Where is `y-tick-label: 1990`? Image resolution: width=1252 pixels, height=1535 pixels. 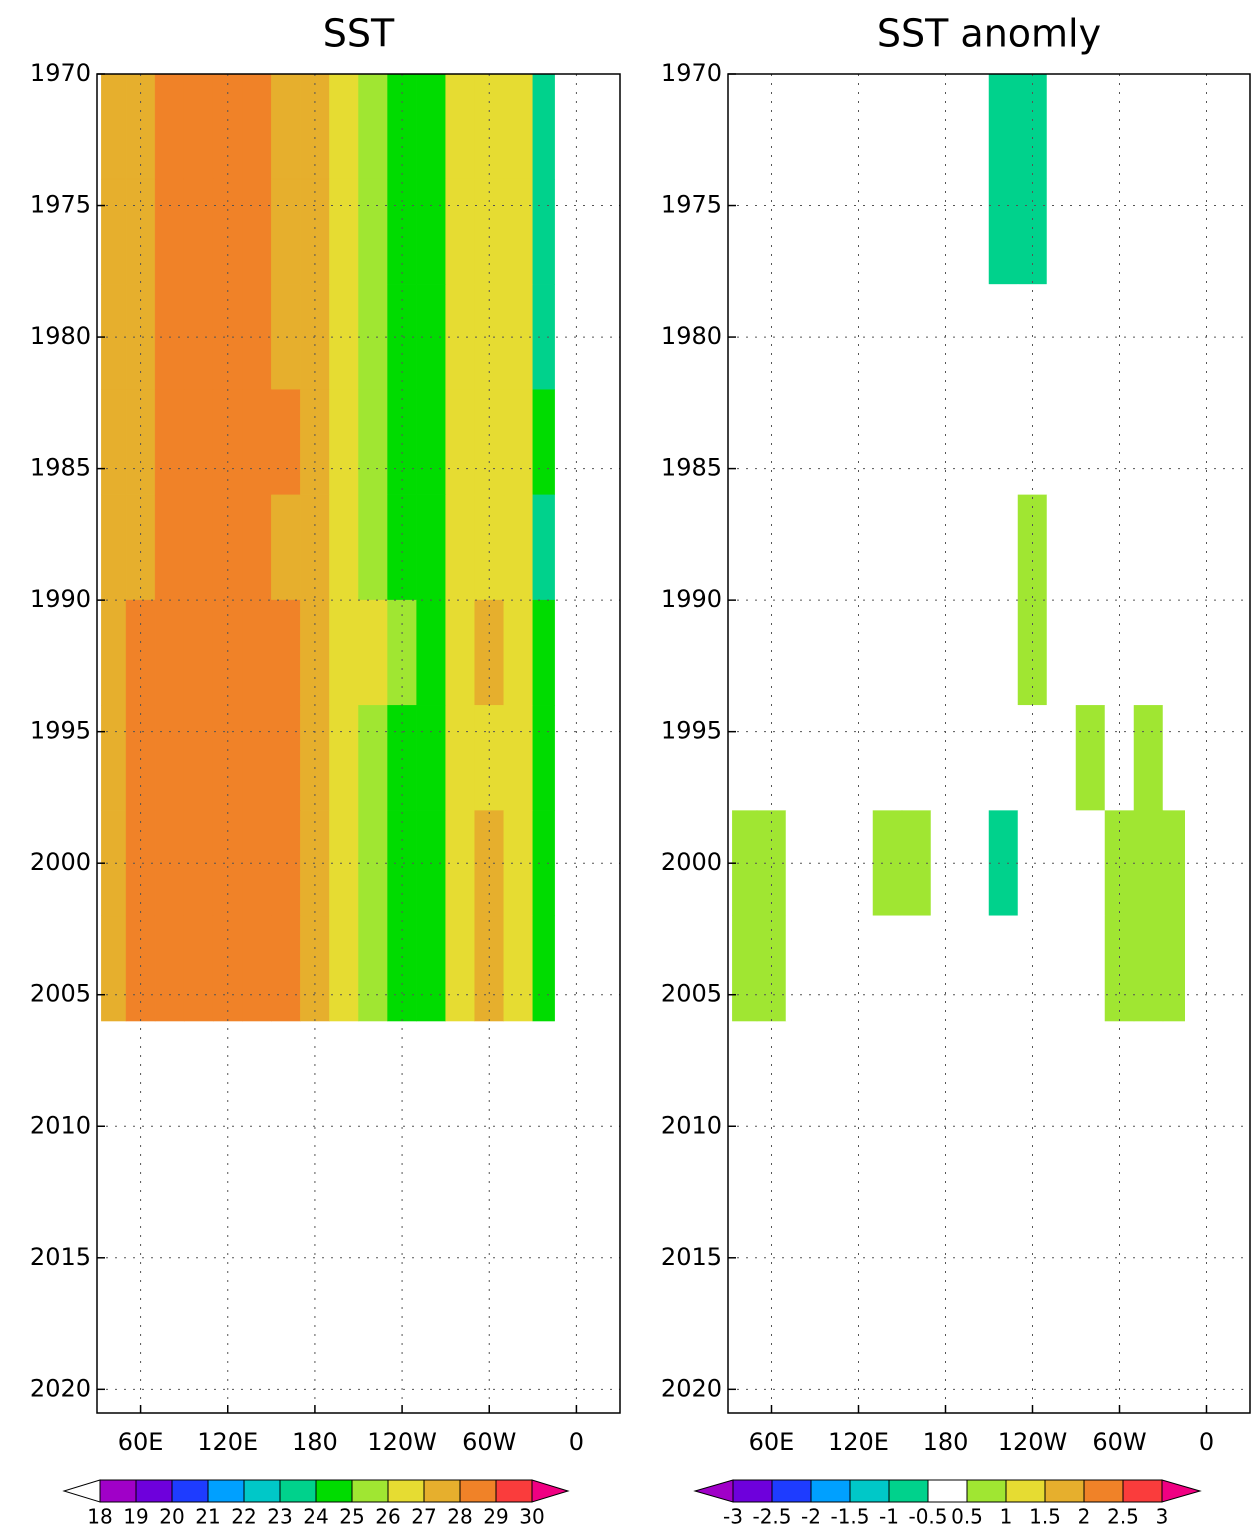
y-tick-label: 1990 is located at coordinates (60, 599).